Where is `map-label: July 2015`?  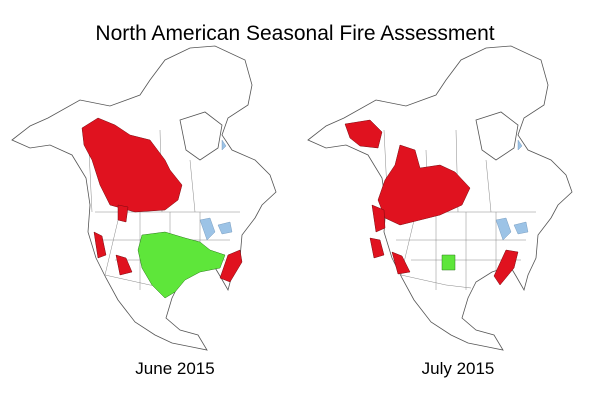 map-label: July 2015 is located at coordinates (458, 368).